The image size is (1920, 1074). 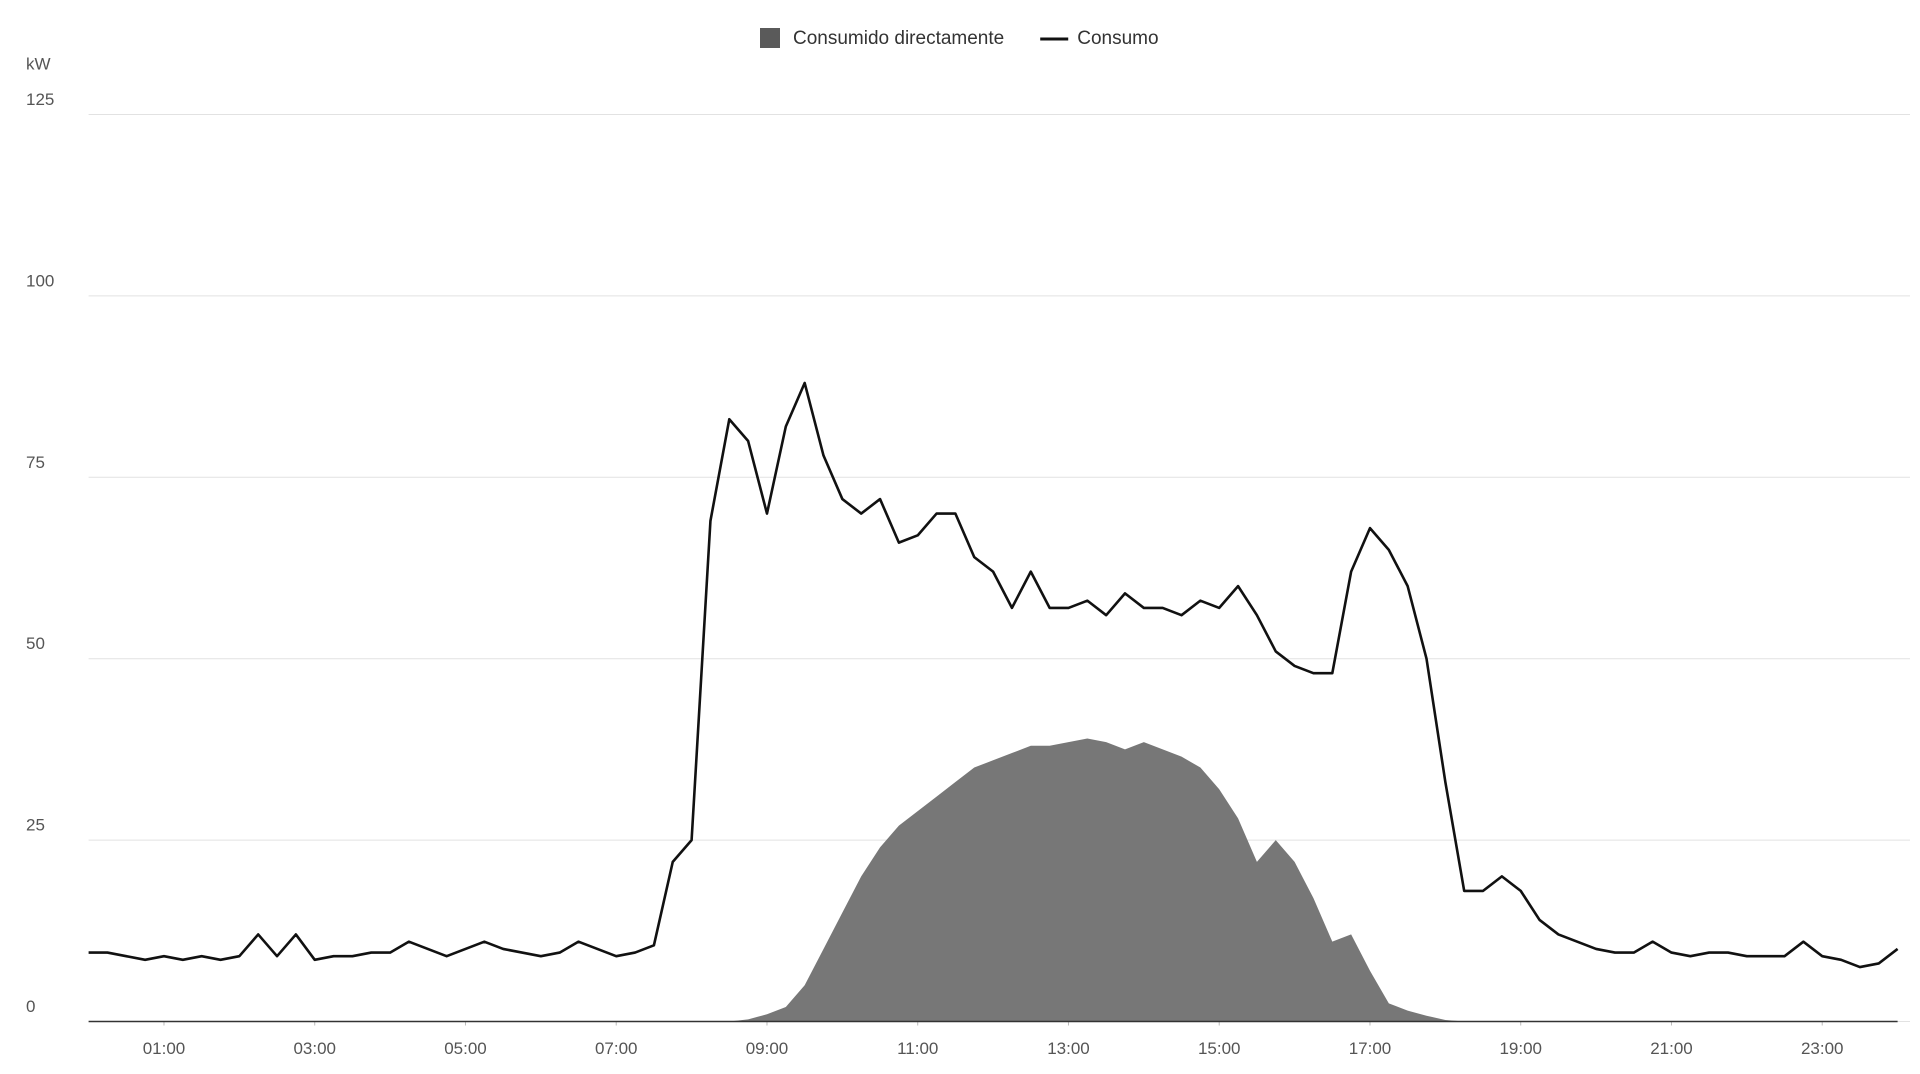 I want to click on x-tick-label: 07:00, so click(x=616, y=1048).